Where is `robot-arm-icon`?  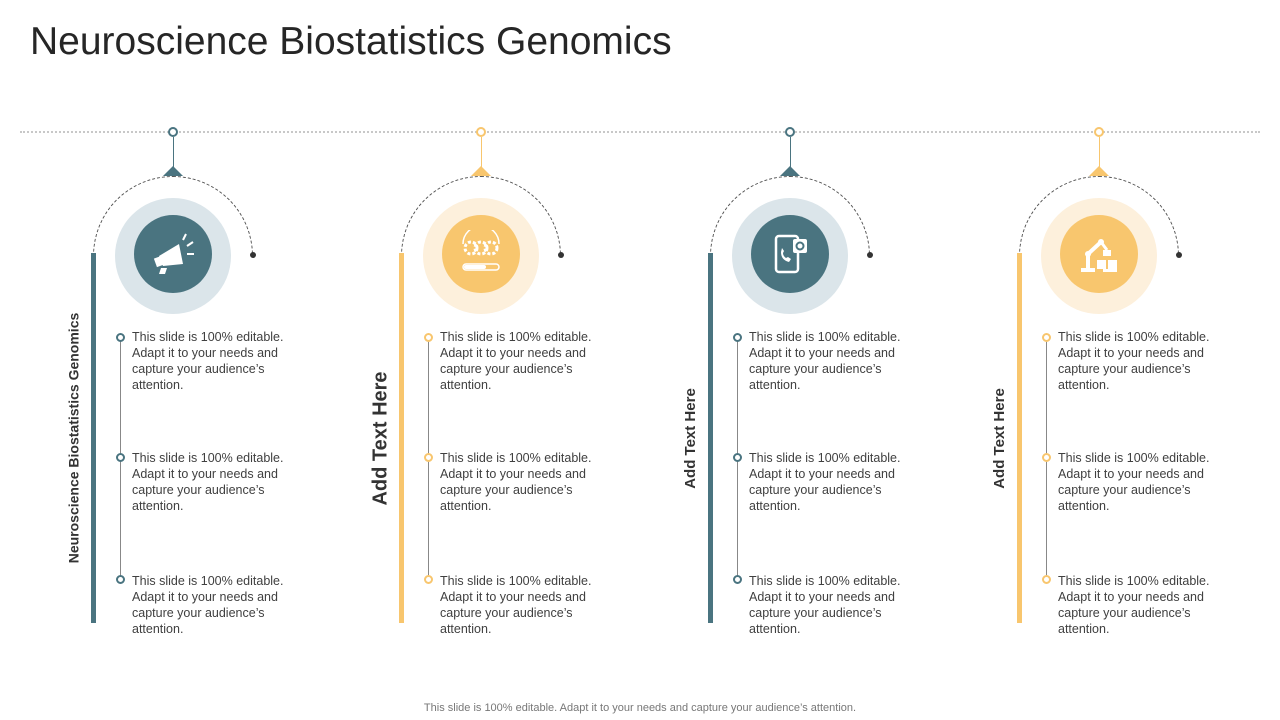 robot-arm-icon is located at coordinates (1099, 255).